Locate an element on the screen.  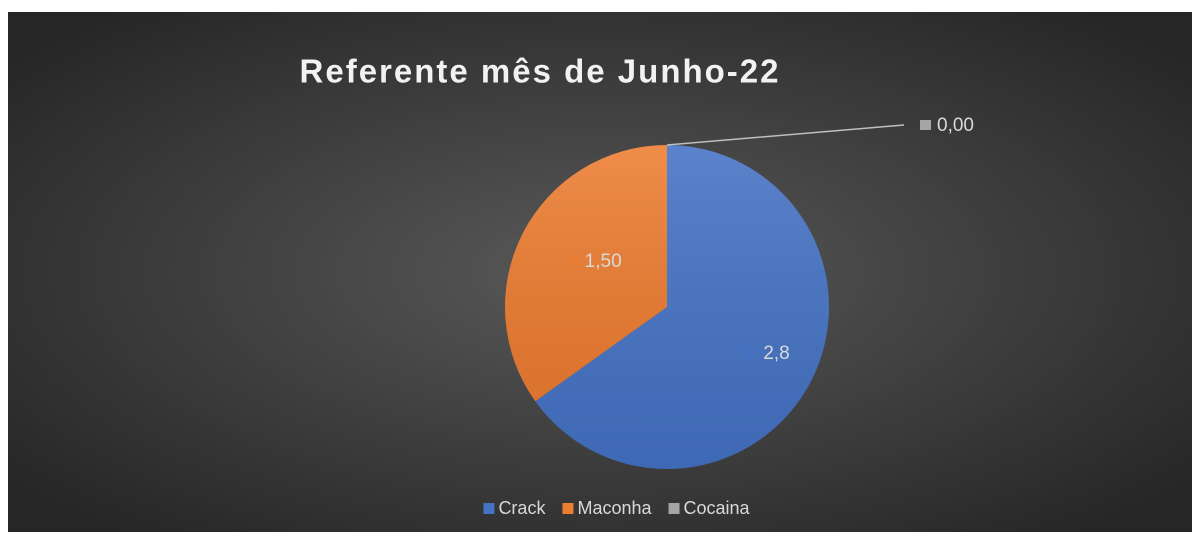
data-label: 0,00 is located at coordinates (955, 125).